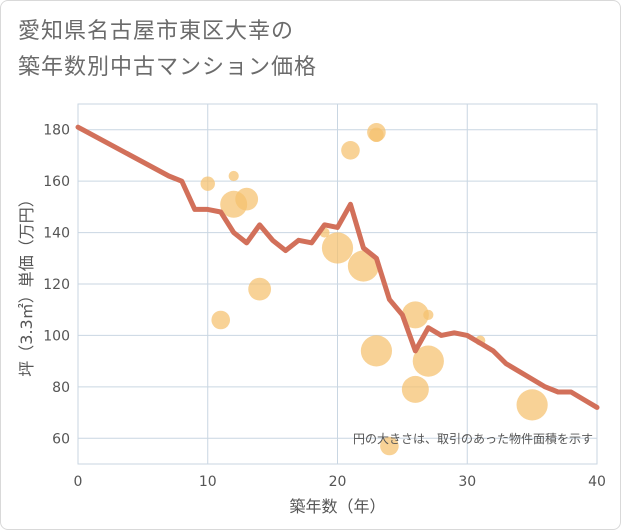 Image resolution: width=621 pixels, height=530 pixels. I want to click on x-tick-label: 20, so click(338, 482).